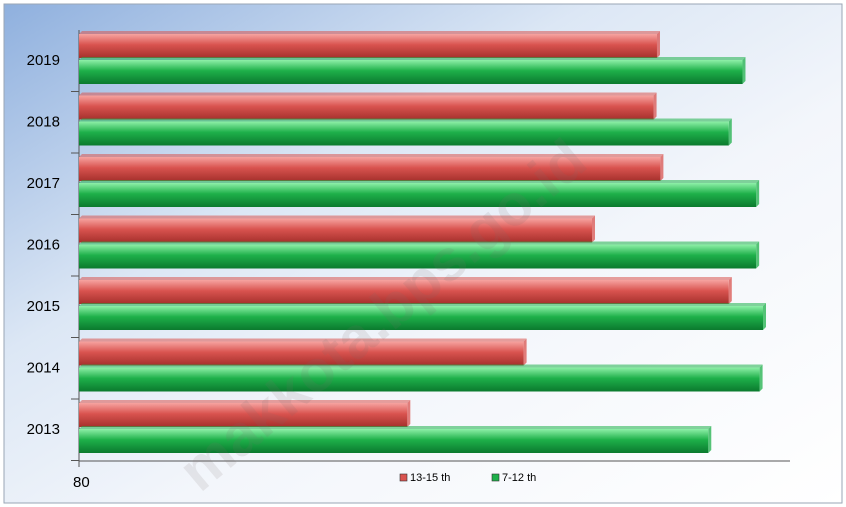  What do you see at coordinates (366, 107) in the screenshot?
I see `bar-13-15th-2018` at bounding box center [366, 107].